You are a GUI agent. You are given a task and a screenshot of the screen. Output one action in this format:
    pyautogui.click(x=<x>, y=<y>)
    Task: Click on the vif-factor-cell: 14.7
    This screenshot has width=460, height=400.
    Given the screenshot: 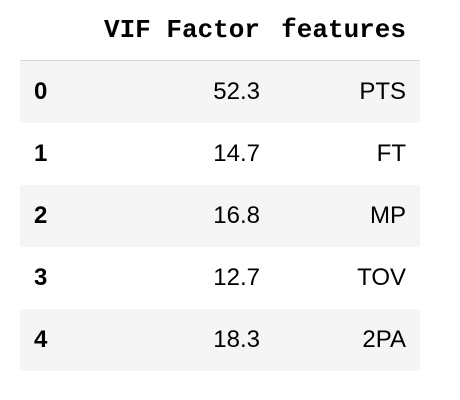 What is the action you would take?
    pyautogui.click(x=236, y=153)
    